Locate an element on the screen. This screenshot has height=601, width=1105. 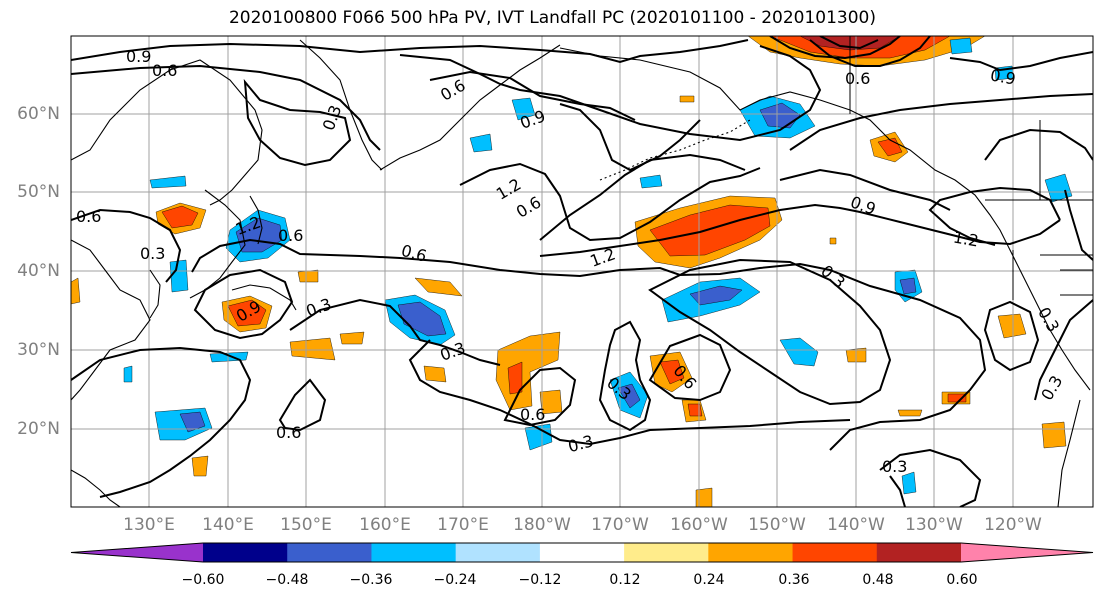
lat-label: 60°N is located at coordinates (38, 114).